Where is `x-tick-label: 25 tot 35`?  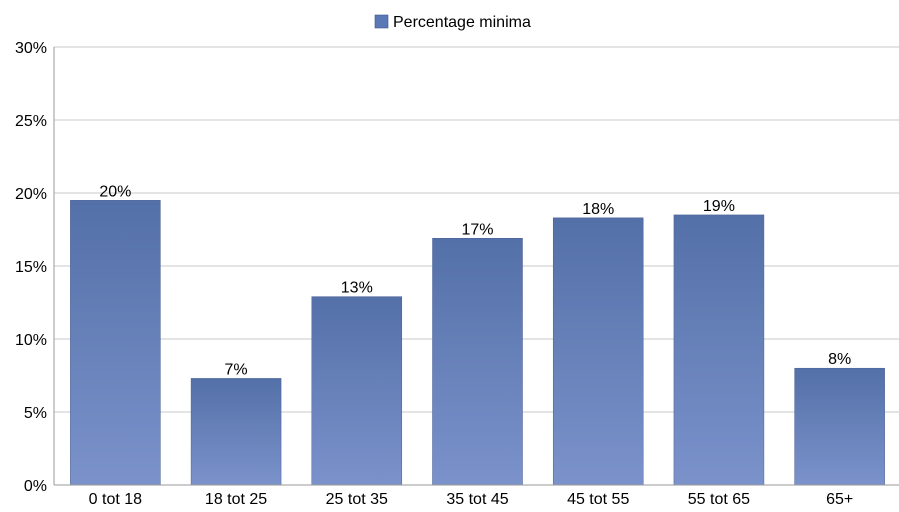 x-tick-label: 25 tot 35 is located at coordinates (357, 499).